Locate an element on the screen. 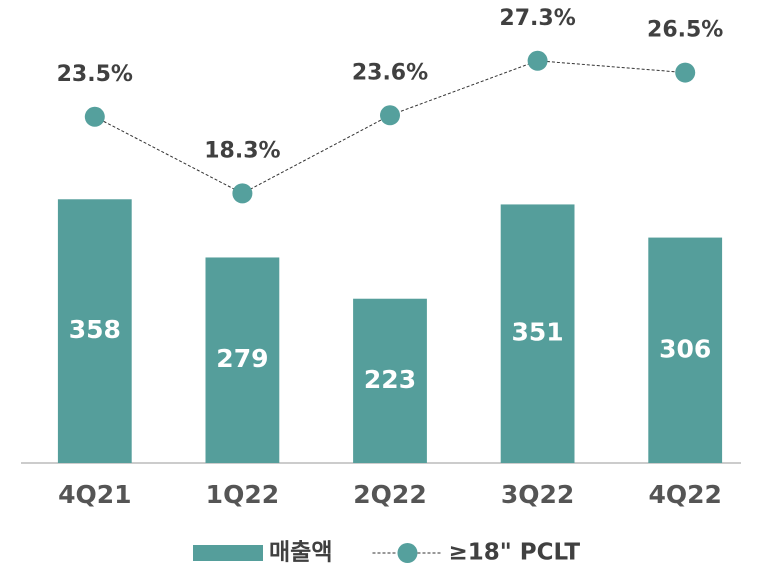 The width and height of the screenshot is (759, 570). x-tick-label: 4Q22 is located at coordinates (684, 494).